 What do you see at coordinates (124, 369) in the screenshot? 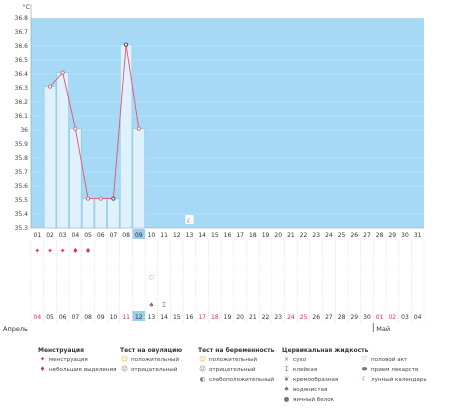
I see `neutral-face-icon: ☹` at bounding box center [124, 369].